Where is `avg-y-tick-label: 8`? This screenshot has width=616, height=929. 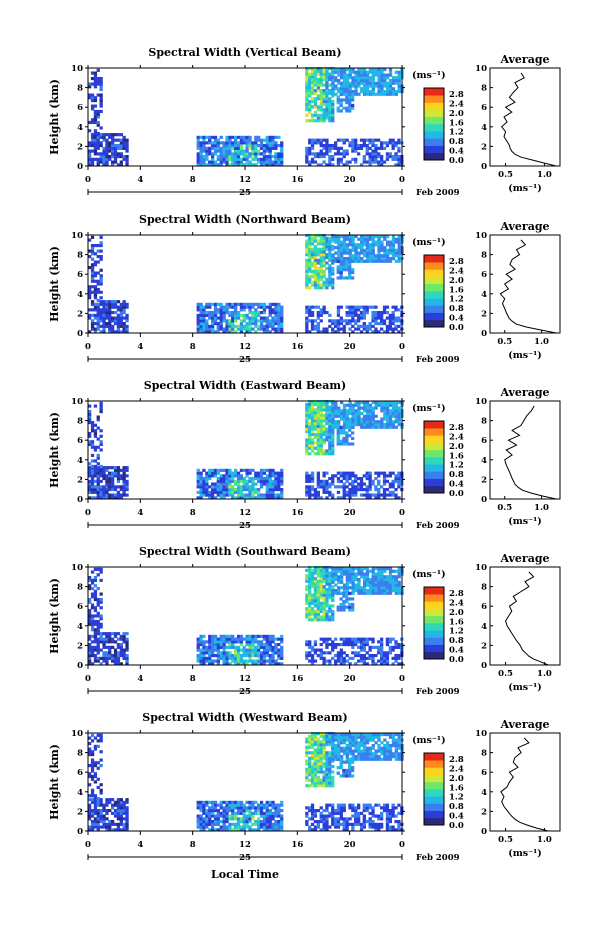
avg-y-tick-label: 8 is located at coordinates (484, 588).